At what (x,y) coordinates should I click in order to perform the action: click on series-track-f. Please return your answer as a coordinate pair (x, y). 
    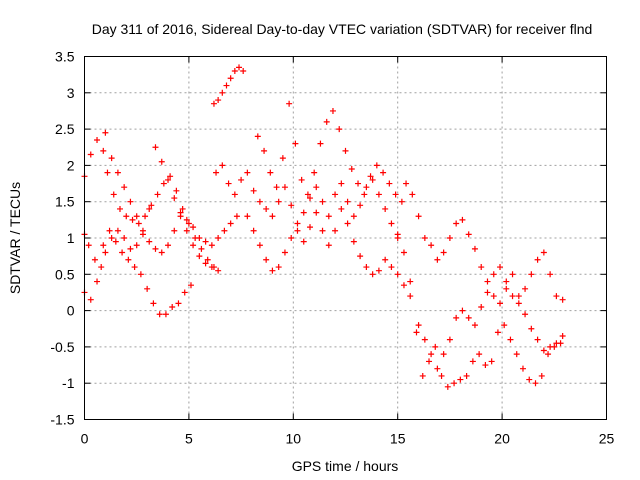
    Looking at the image, I should click on (307, 200).